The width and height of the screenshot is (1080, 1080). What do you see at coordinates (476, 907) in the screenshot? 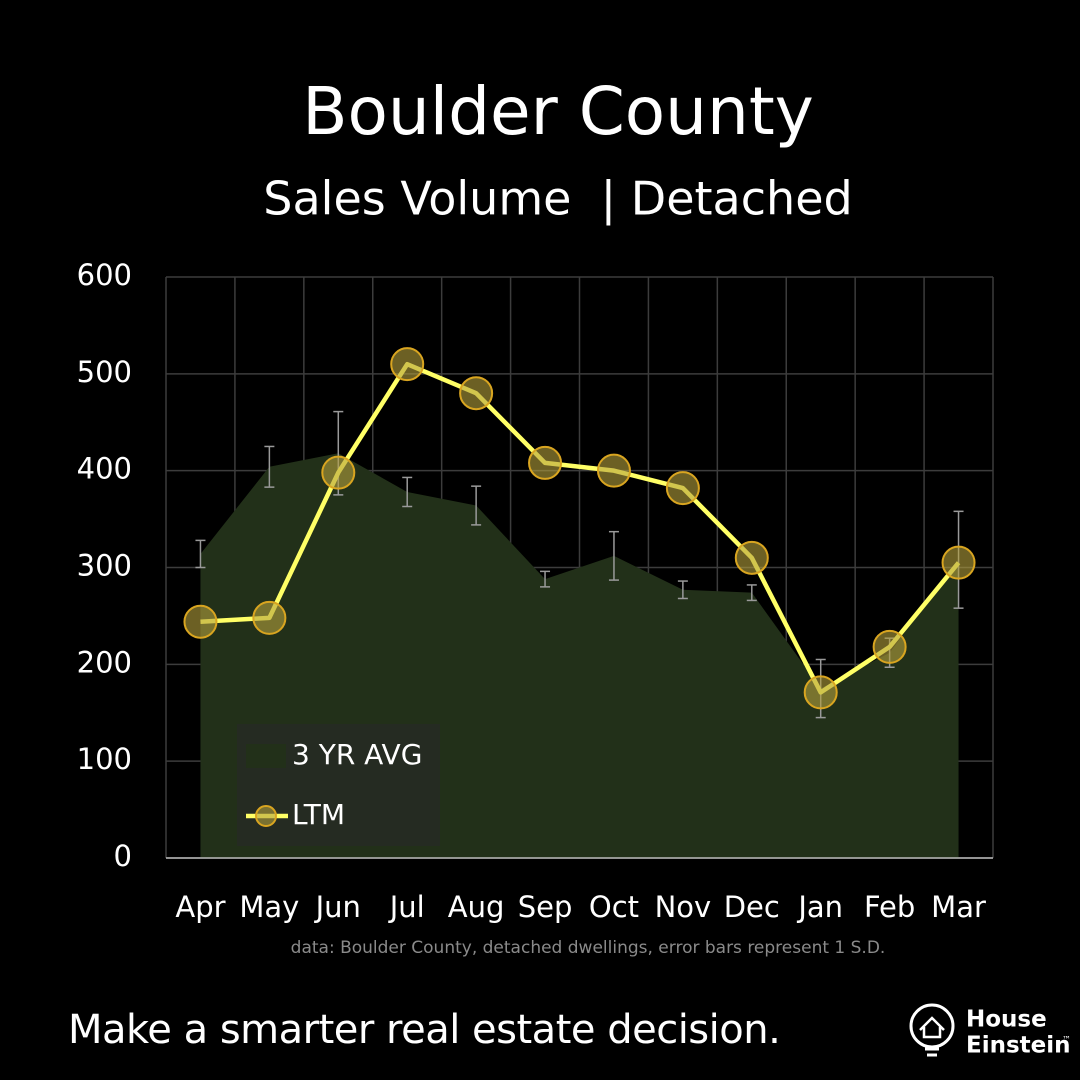
I see `x-tick-label: Aug` at bounding box center [476, 907].